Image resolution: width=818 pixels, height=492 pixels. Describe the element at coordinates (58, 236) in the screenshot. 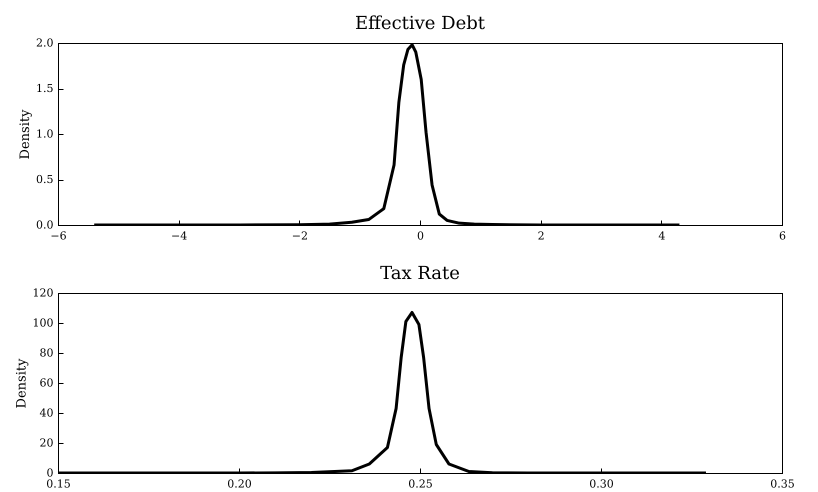

I see `x-tick-label: −6` at that location.